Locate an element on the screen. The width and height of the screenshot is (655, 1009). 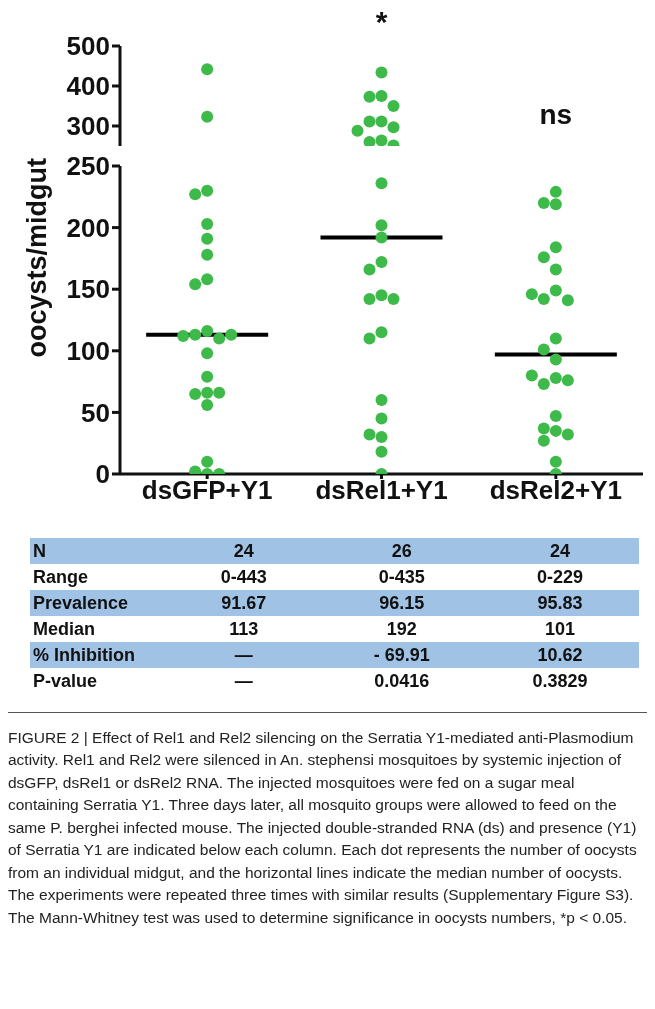
y-tick-label: 150 is located at coordinates (88, 289).